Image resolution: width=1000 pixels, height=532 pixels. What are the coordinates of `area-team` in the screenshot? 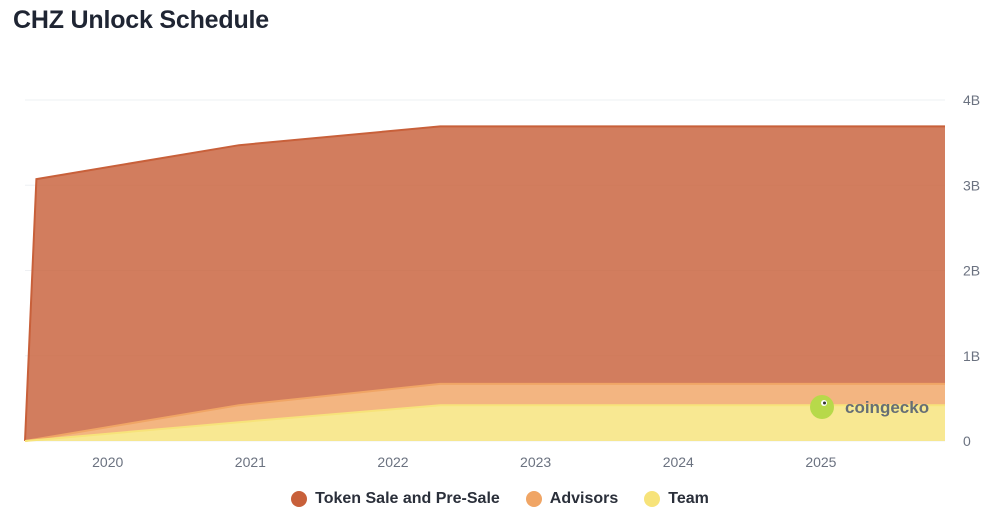 It's located at (485, 423).